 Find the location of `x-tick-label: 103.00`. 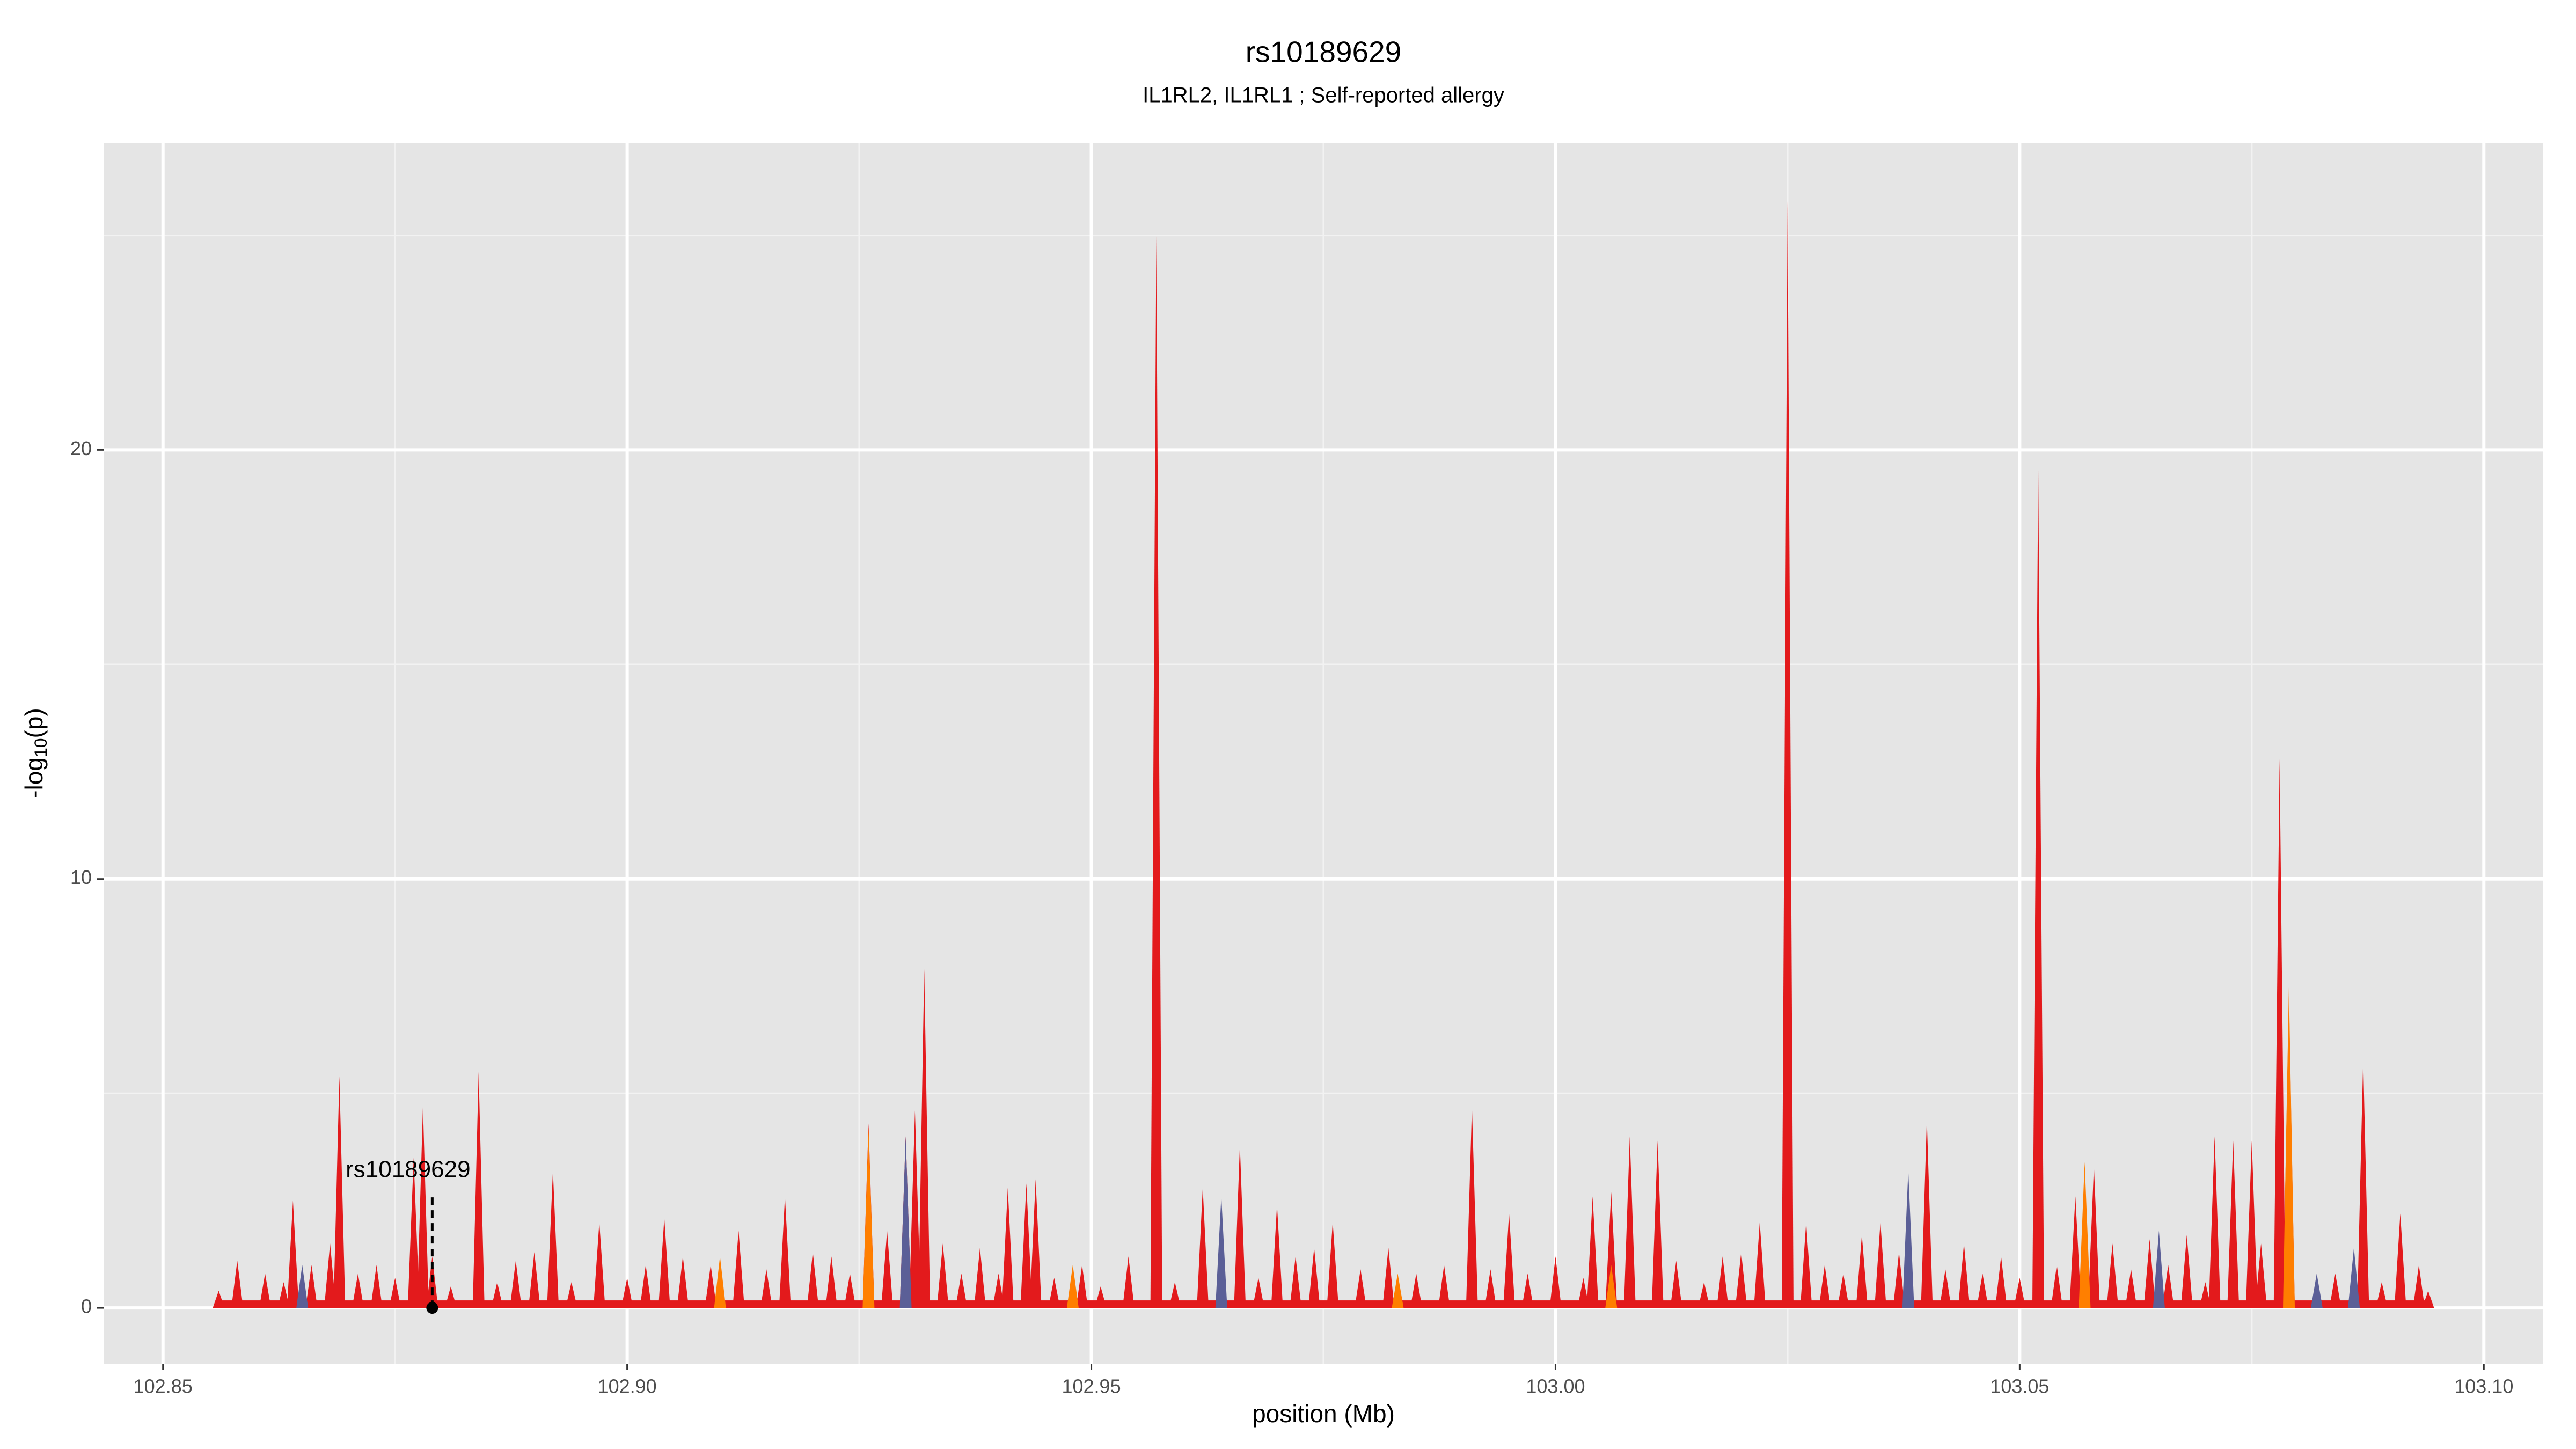

x-tick-label: 103.00 is located at coordinates (1555, 1386).